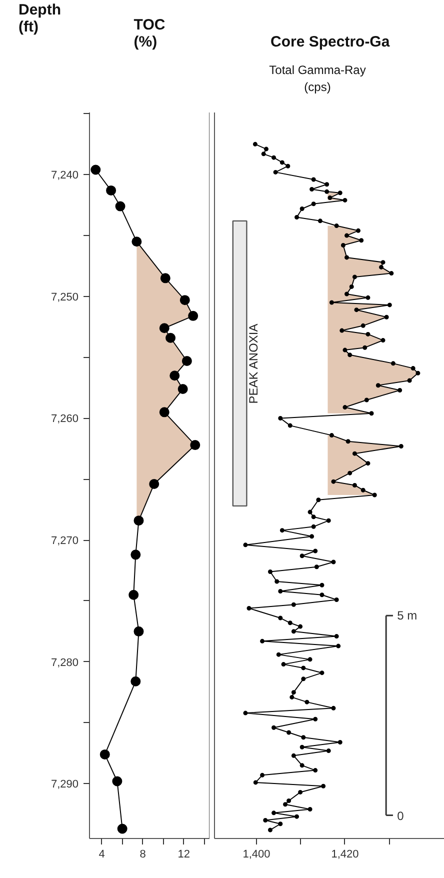  What do you see at coordinates (407, 615) in the screenshot?
I see `annotation: 5 m` at bounding box center [407, 615].